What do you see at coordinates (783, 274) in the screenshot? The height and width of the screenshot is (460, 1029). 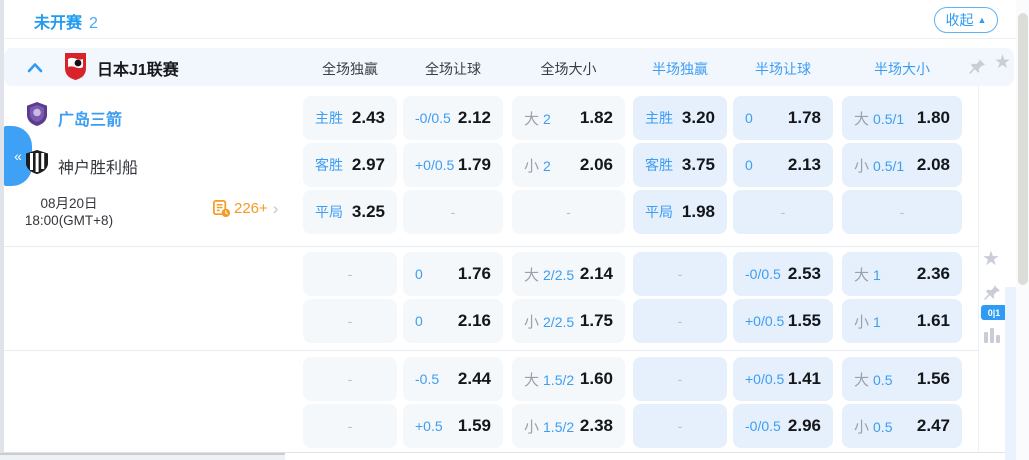 I see `odds-cell: -0/0.5 2.53` at bounding box center [783, 274].